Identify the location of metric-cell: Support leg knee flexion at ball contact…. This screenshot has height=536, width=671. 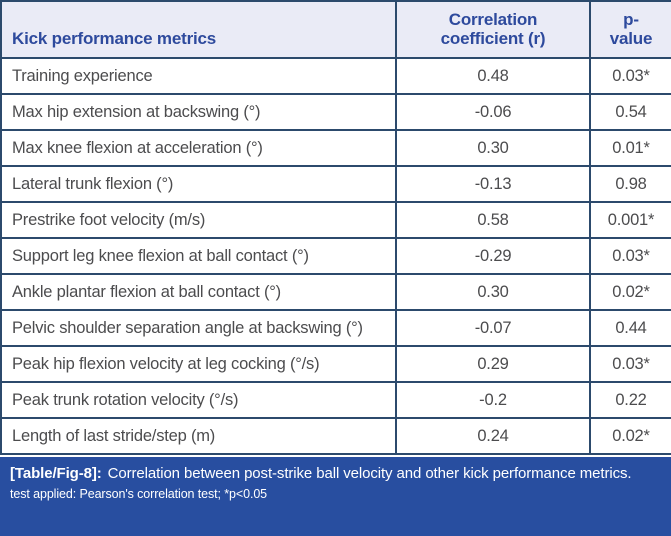
(198, 256).